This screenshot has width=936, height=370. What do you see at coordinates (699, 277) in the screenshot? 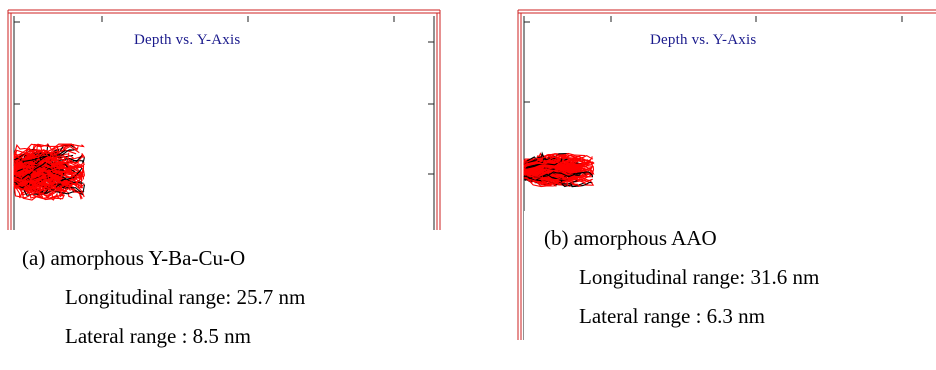
I see `longitudinal-range-b: Longitudinal range: 31.6 nm` at bounding box center [699, 277].